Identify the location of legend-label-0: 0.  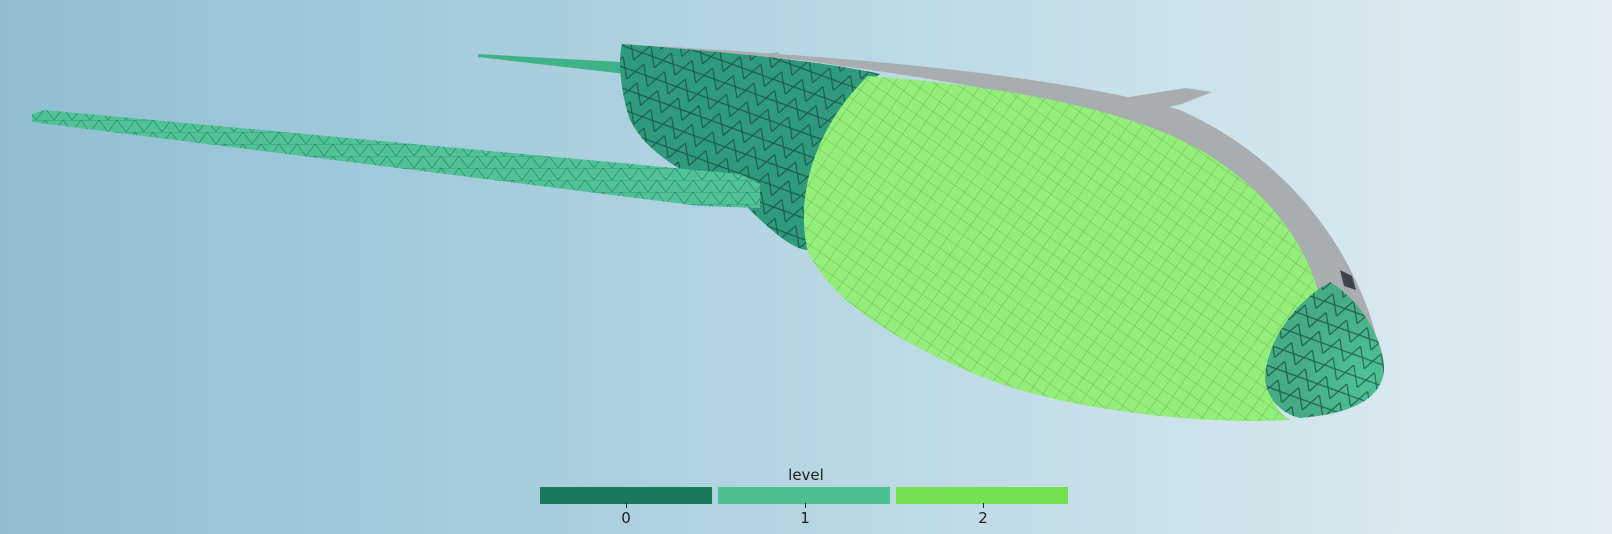
(626, 518).